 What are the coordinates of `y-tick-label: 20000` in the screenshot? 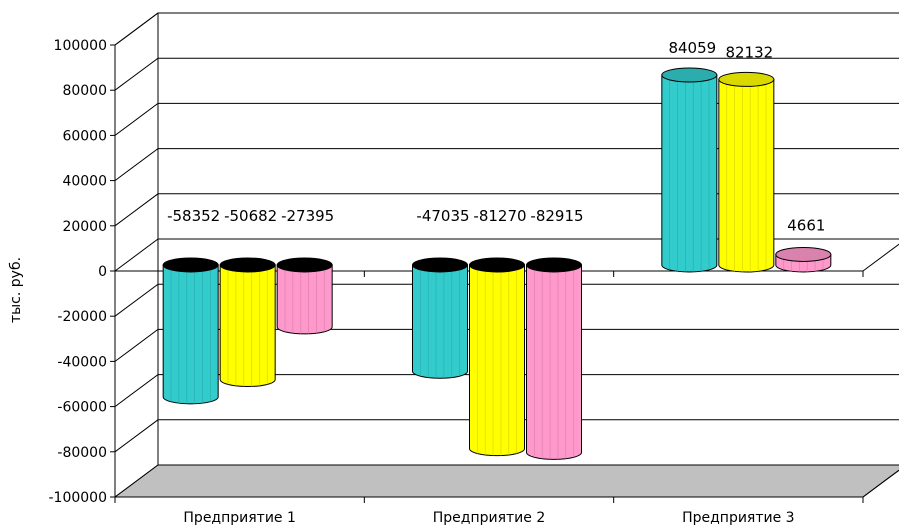 It's located at (84, 227).